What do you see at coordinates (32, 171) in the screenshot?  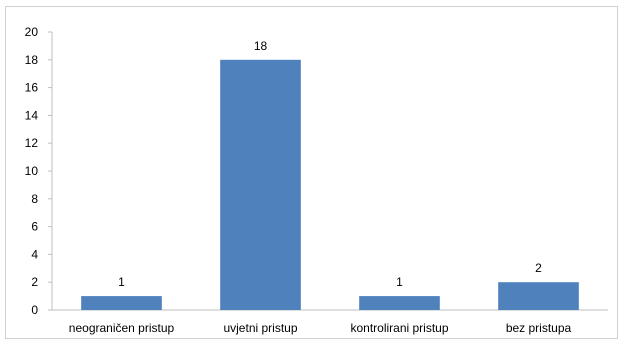 I see `y-tick-label: 10` at bounding box center [32, 171].